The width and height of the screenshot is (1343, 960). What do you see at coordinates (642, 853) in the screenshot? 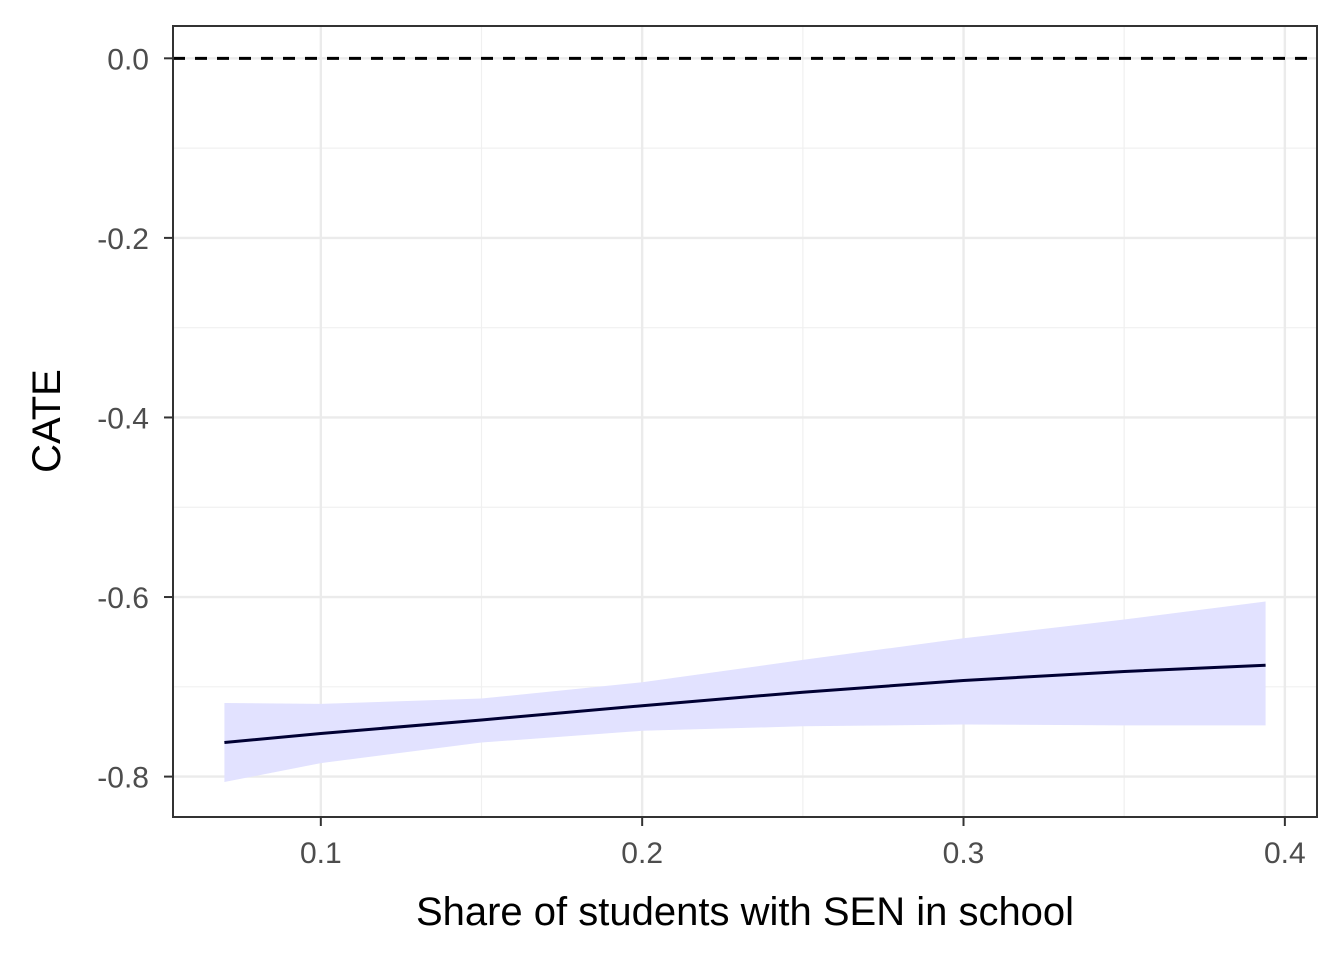
I see `x-tick-label: 0.2` at bounding box center [642, 853].